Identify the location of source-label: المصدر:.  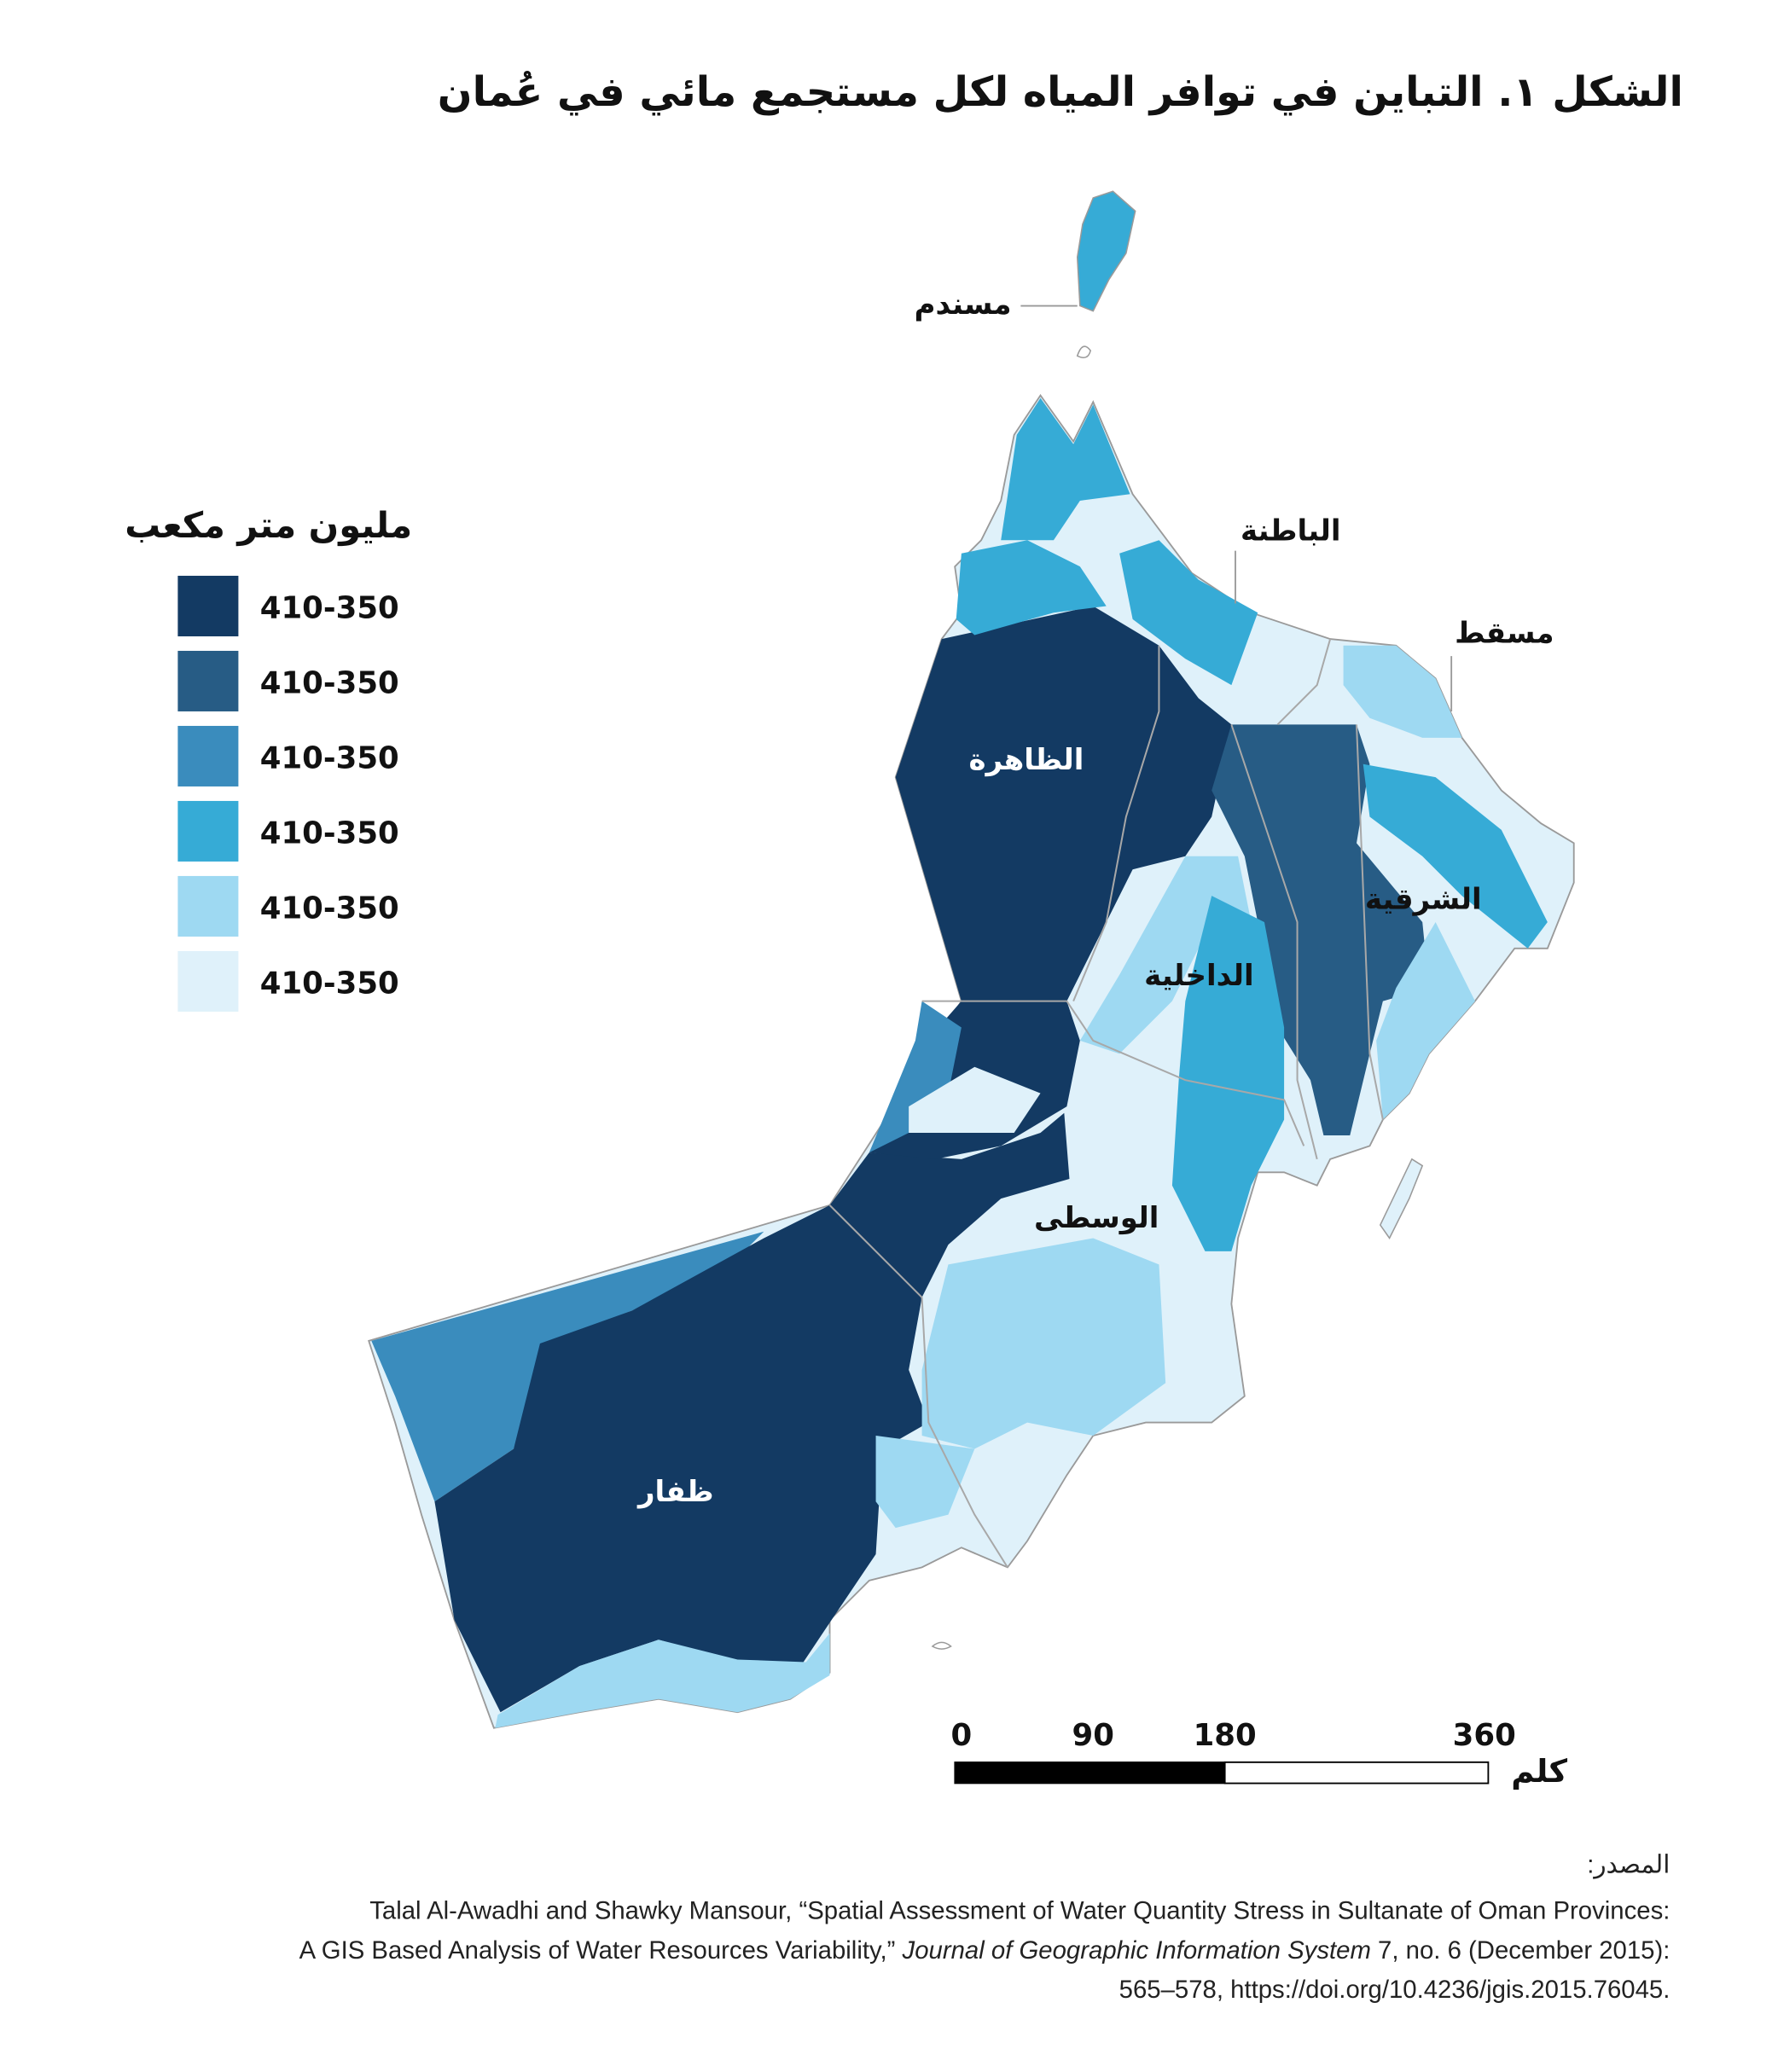
(1628, 1866).